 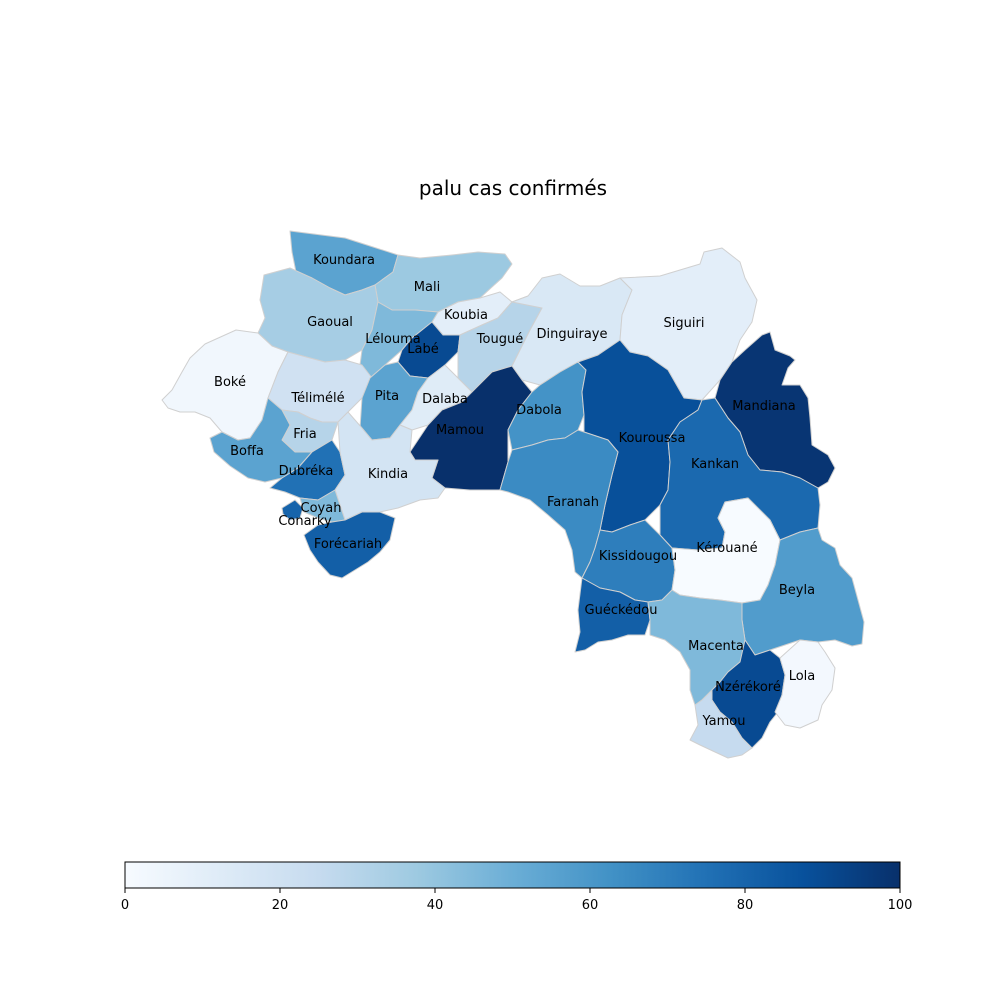 I want to click on region-label-siguiri: Siguiri, so click(x=684, y=323).